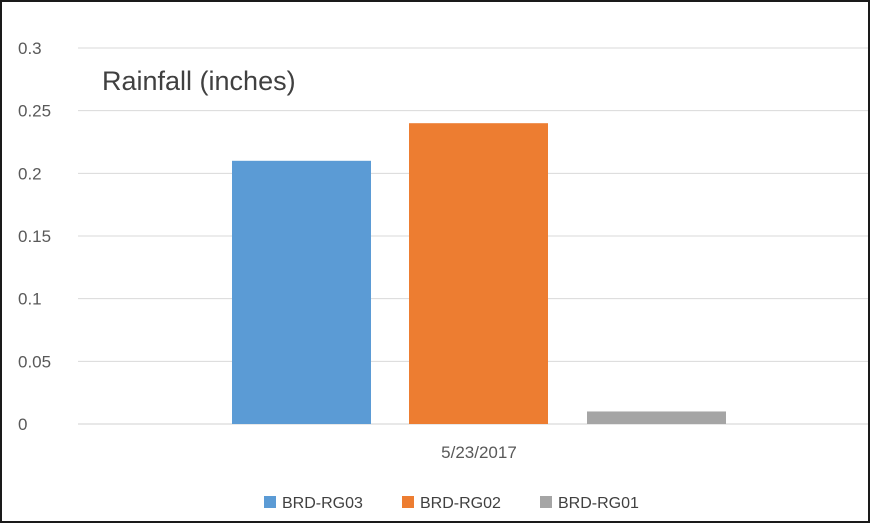  I want to click on bar-brd-rg01, so click(656, 417).